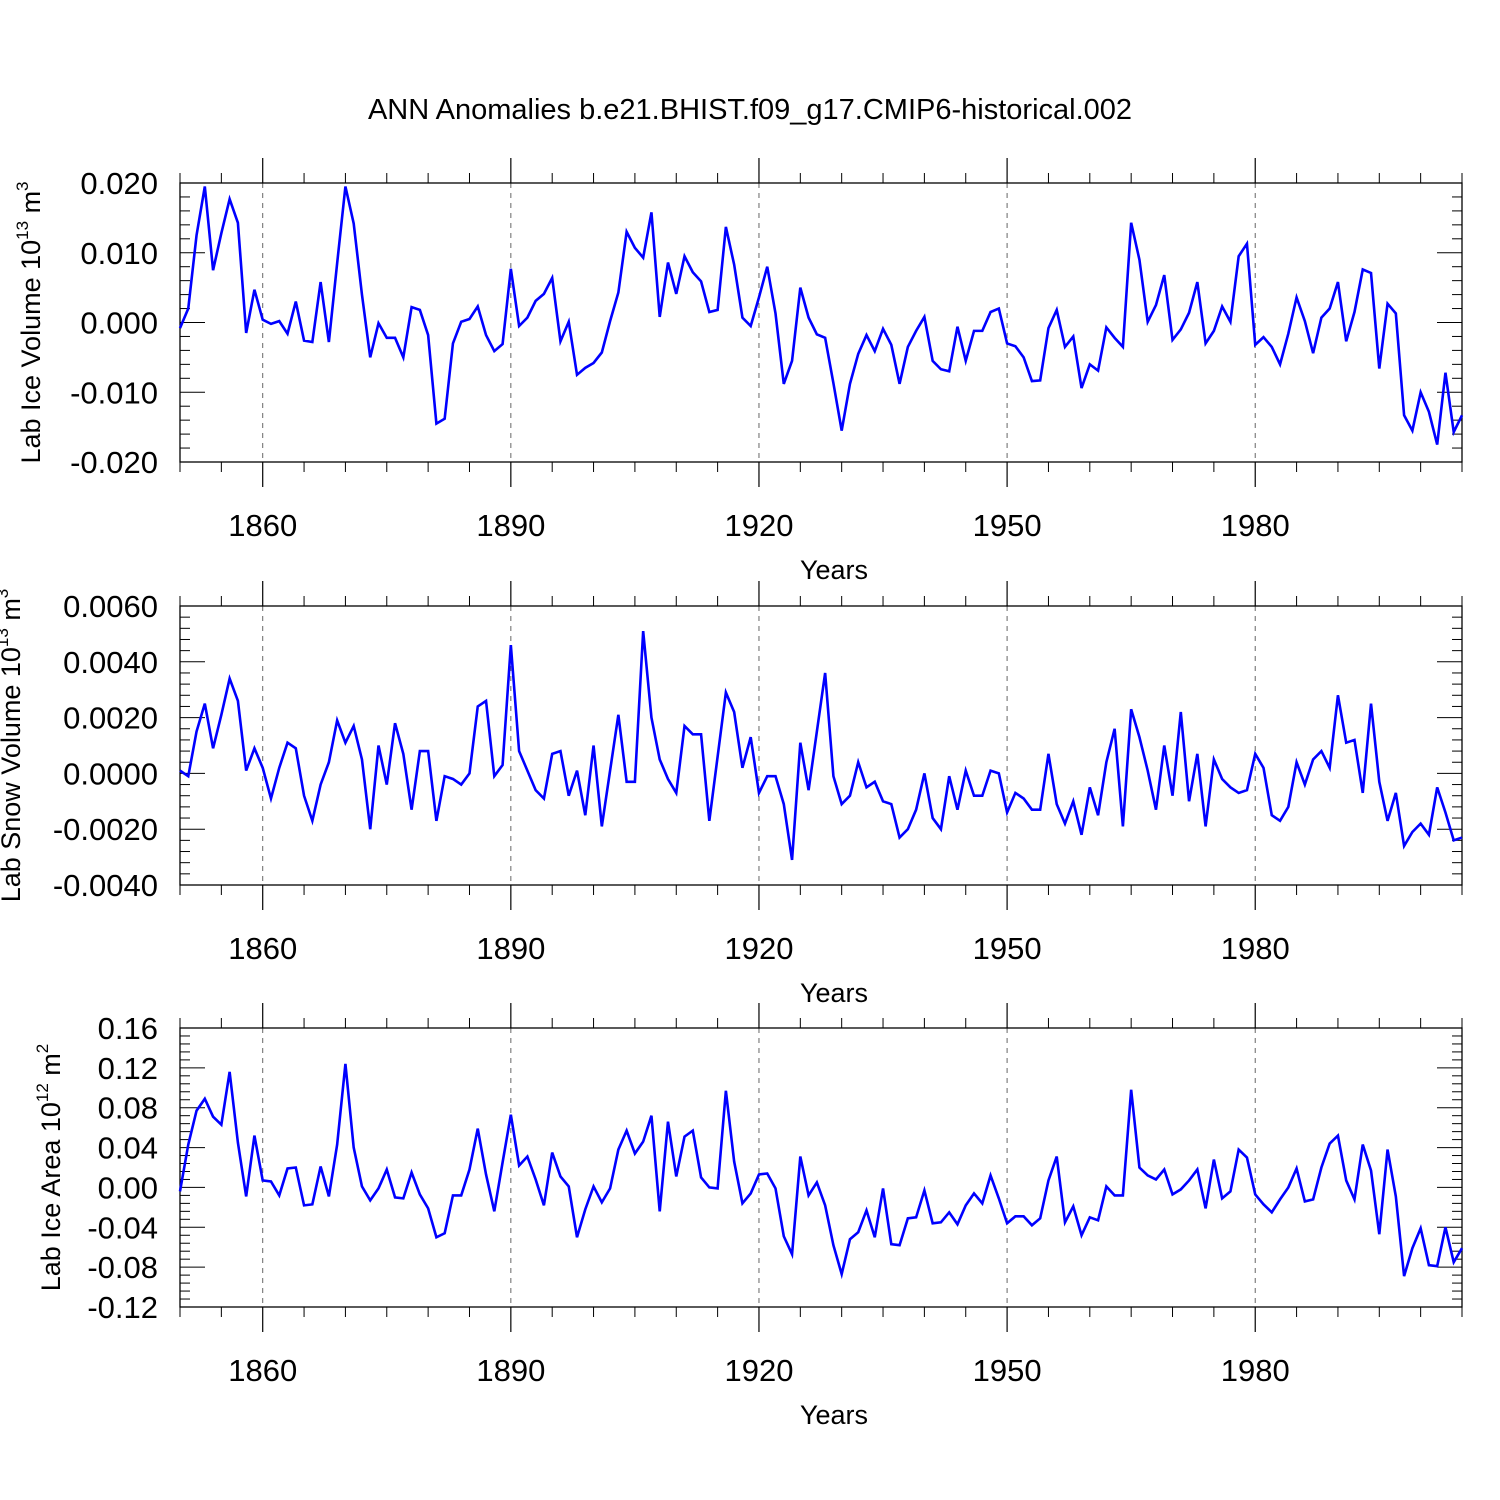 The width and height of the screenshot is (1500, 1500). Describe the element at coordinates (105, 885) in the screenshot. I see `y-tick-label: -0.0040` at that location.